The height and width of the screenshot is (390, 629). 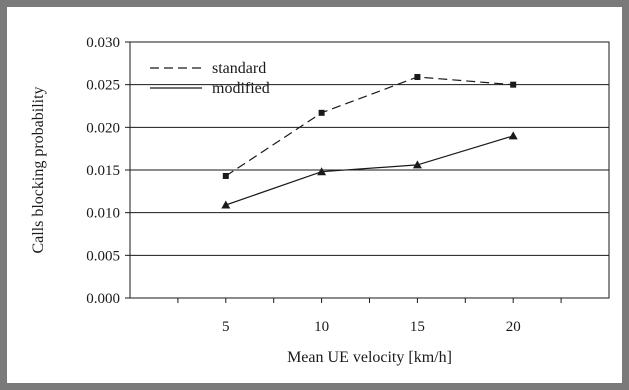 What do you see at coordinates (103, 299) in the screenshot?
I see `y-tick-label: 0.000` at bounding box center [103, 299].